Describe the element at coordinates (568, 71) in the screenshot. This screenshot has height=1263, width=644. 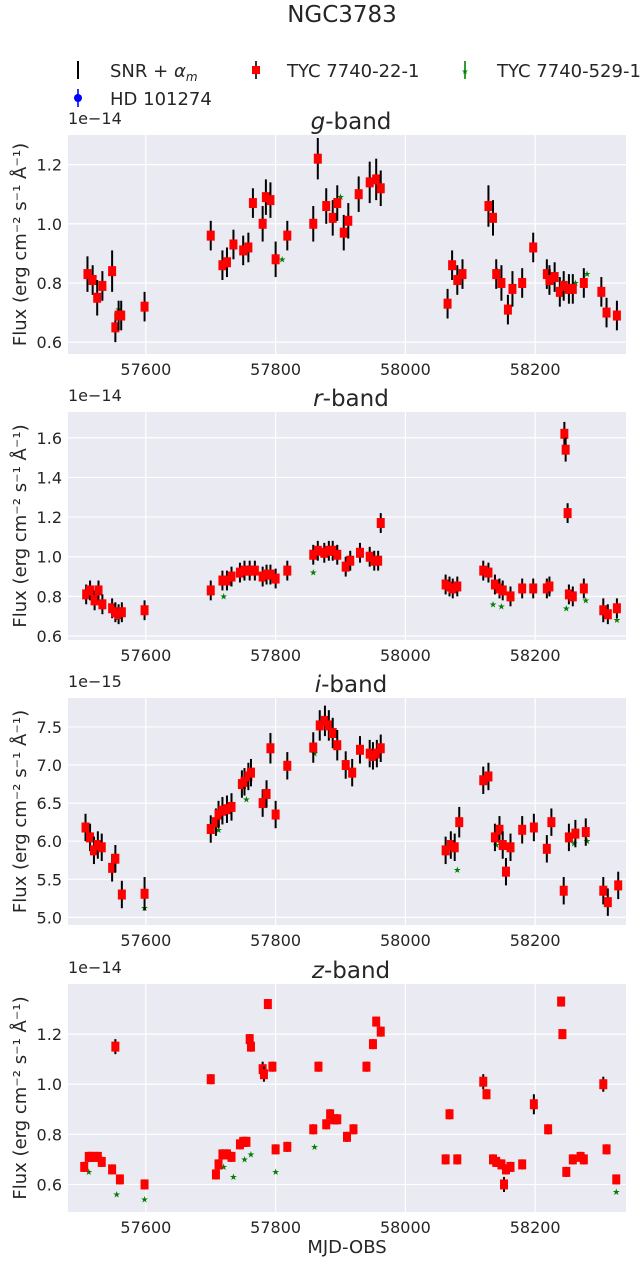
I see `legend-label-tyc529: TYC 7740-529-1` at that location.